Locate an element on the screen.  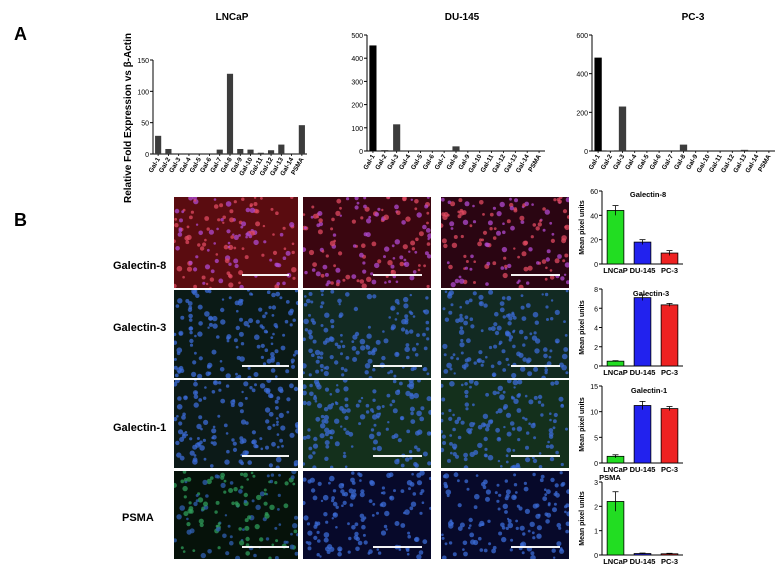
chart-title: Galectin-8 is located at coordinates (648, 194).